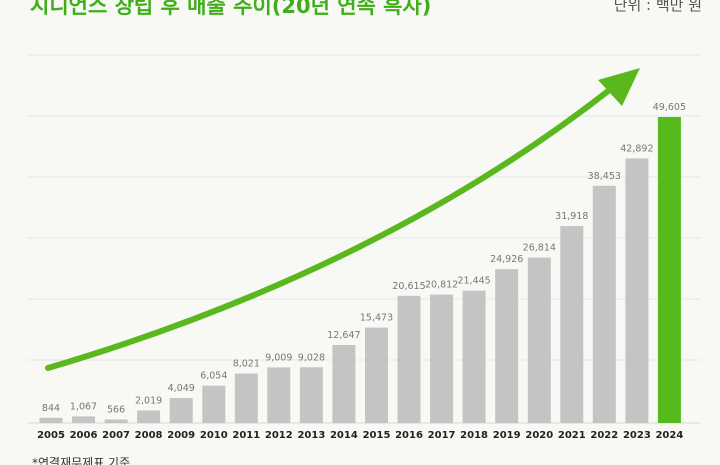 The width and height of the screenshot is (720, 465). What do you see at coordinates (344, 384) in the screenshot?
I see `bar-2014` at bounding box center [344, 384].